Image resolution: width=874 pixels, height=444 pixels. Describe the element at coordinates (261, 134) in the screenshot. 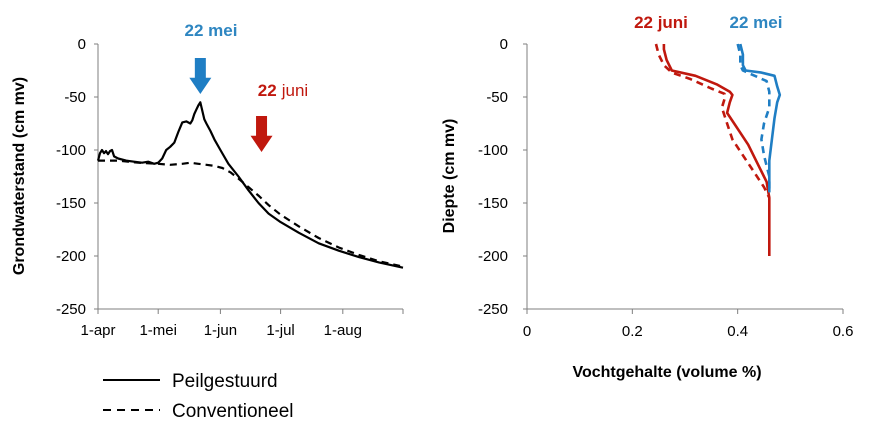

I see `red-arrow-icon` at that location.